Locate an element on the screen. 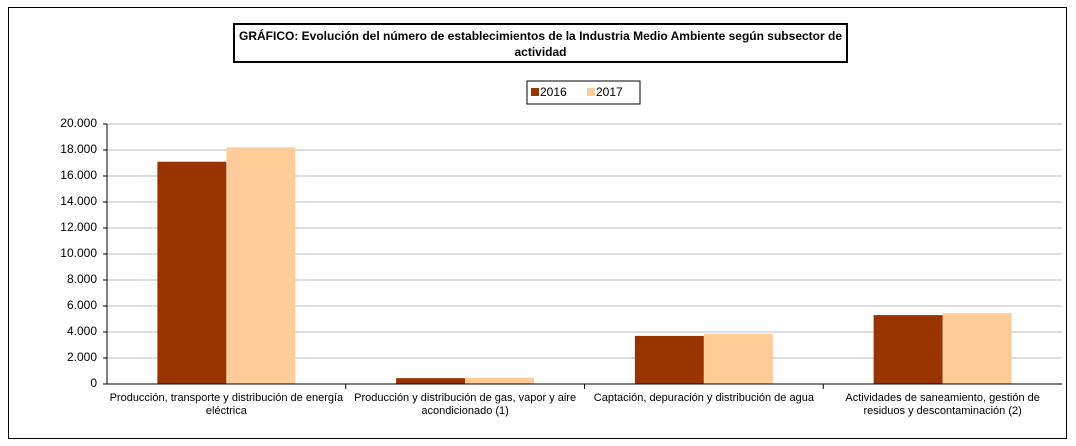 This screenshot has width=1076, height=446. y-tick-label: 18.000 is located at coordinates (78, 149).